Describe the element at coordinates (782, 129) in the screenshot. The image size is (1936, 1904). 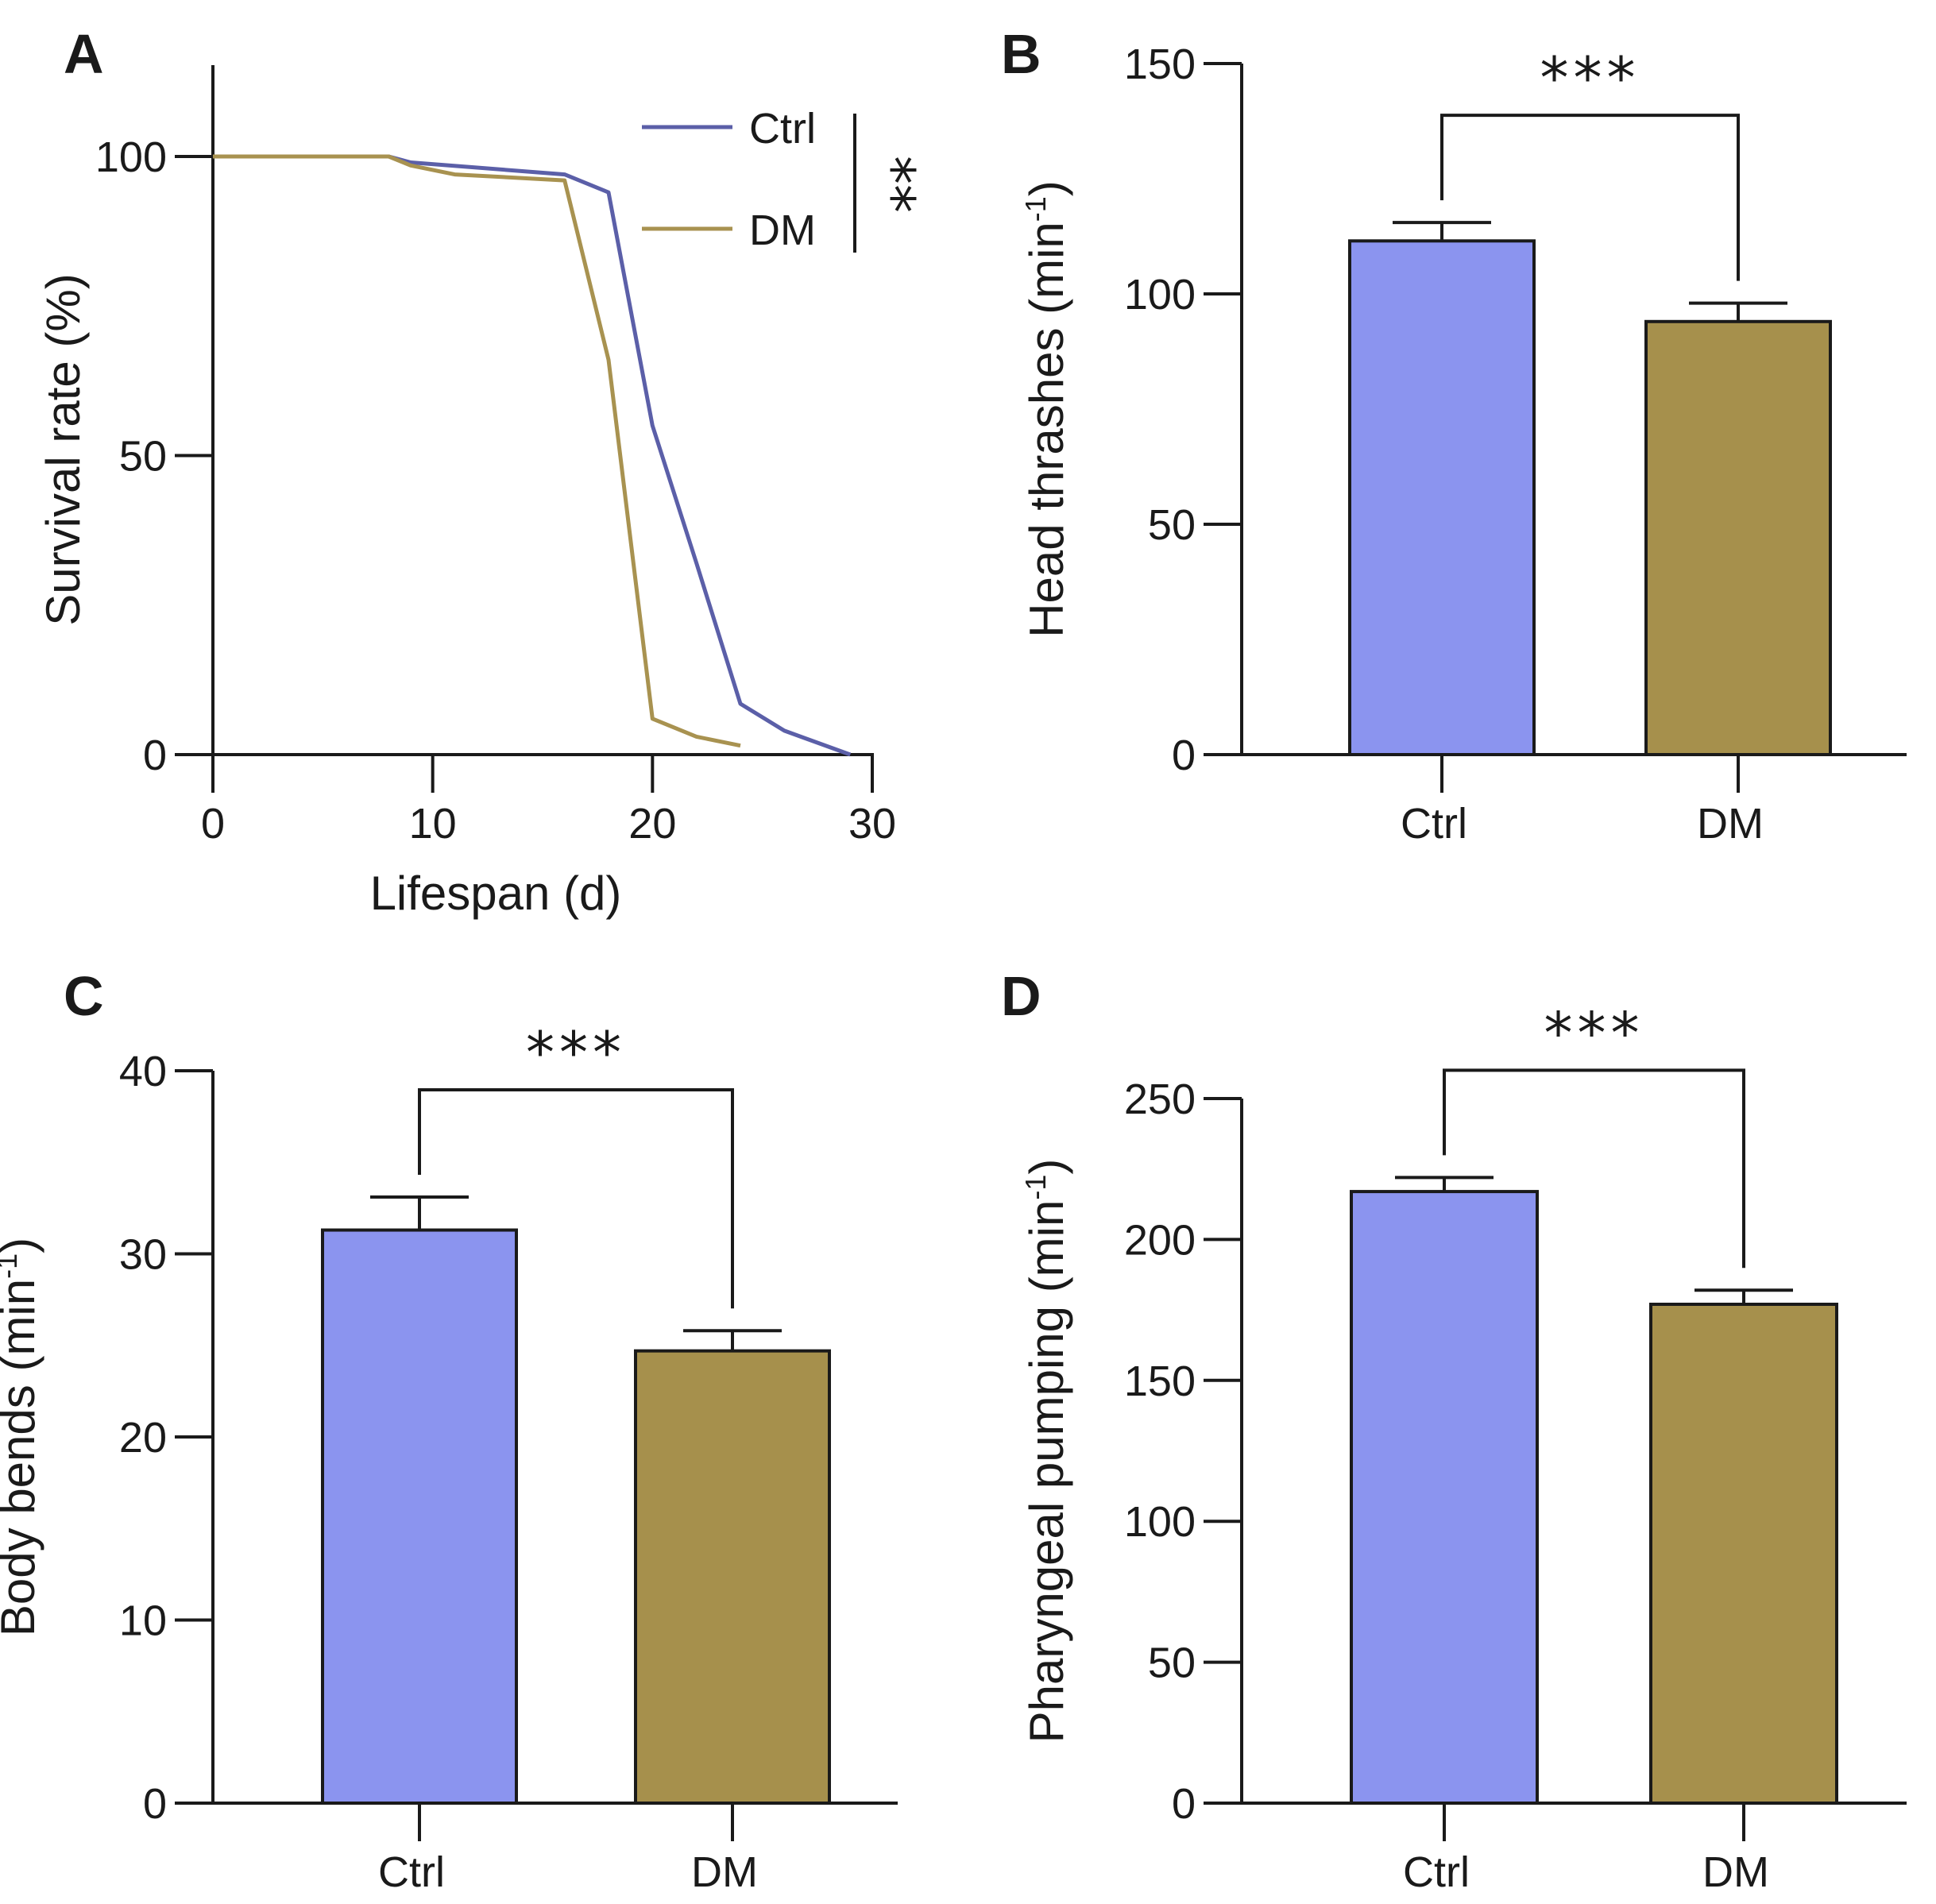
I see `legend-label-ctrl: Ctrl` at that location.